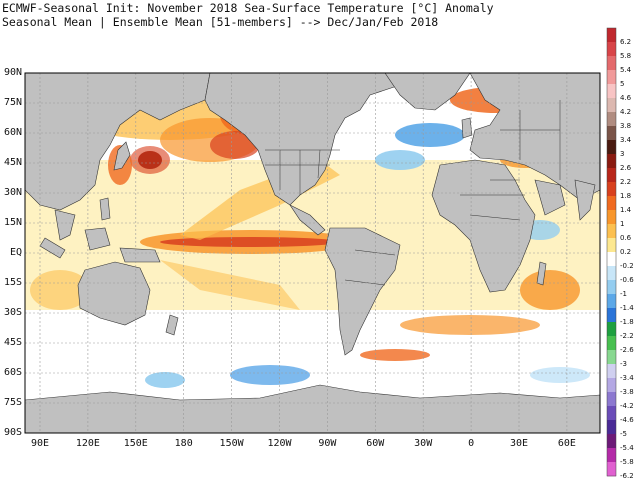 The width and height of the screenshot is (640, 480). What do you see at coordinates (626, 181) in the screenshot?
I see `colorbar-tick-label: 2.2` at bounding box center [626, 181].